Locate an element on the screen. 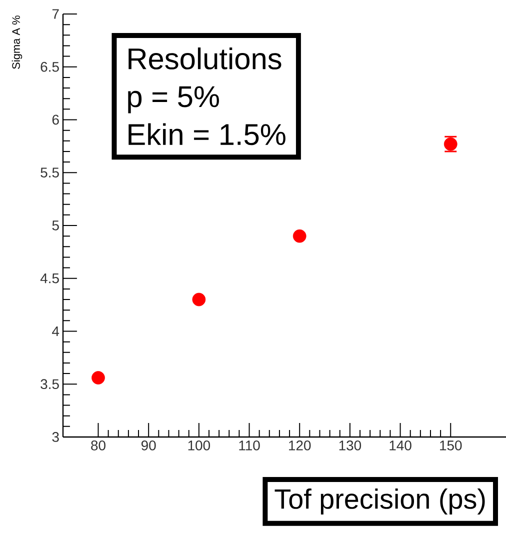 The height and width of the screenshot is (533, 506). annotation: Ekin = 1.5% is located at coordinates (207, 134).